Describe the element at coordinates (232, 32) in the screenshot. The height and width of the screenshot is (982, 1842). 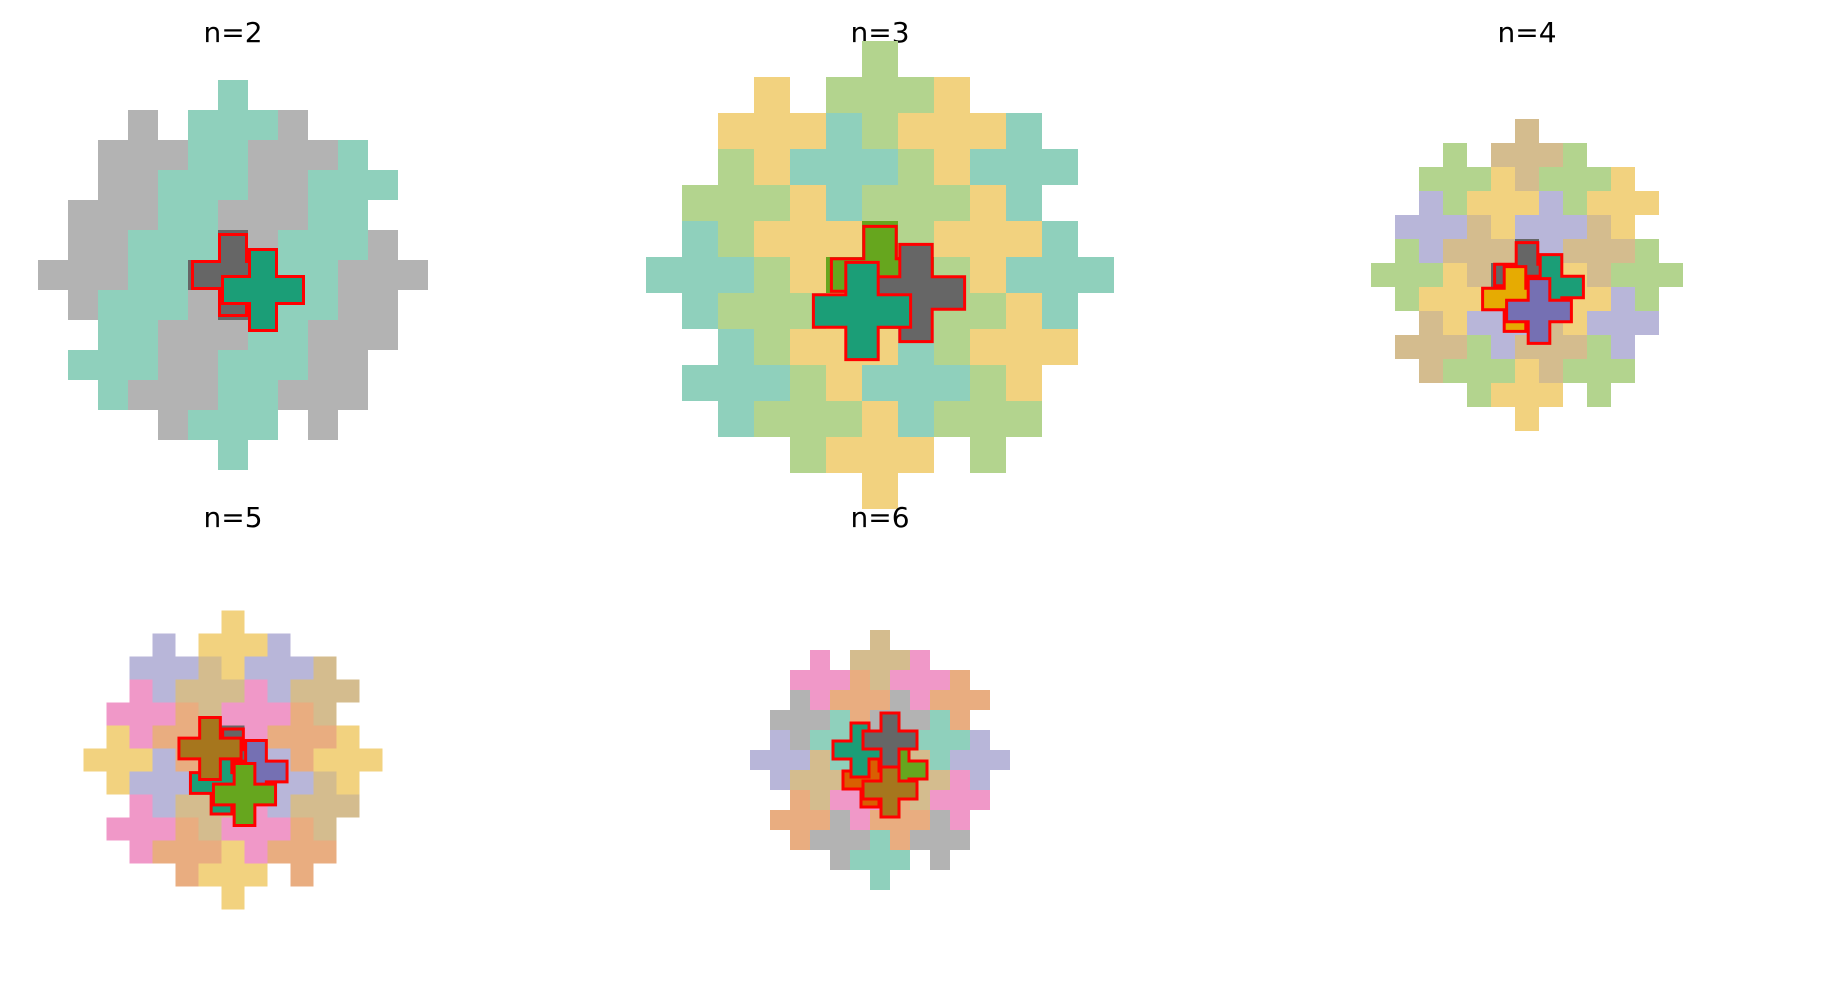
I see `panel-title: n=2` at that location.